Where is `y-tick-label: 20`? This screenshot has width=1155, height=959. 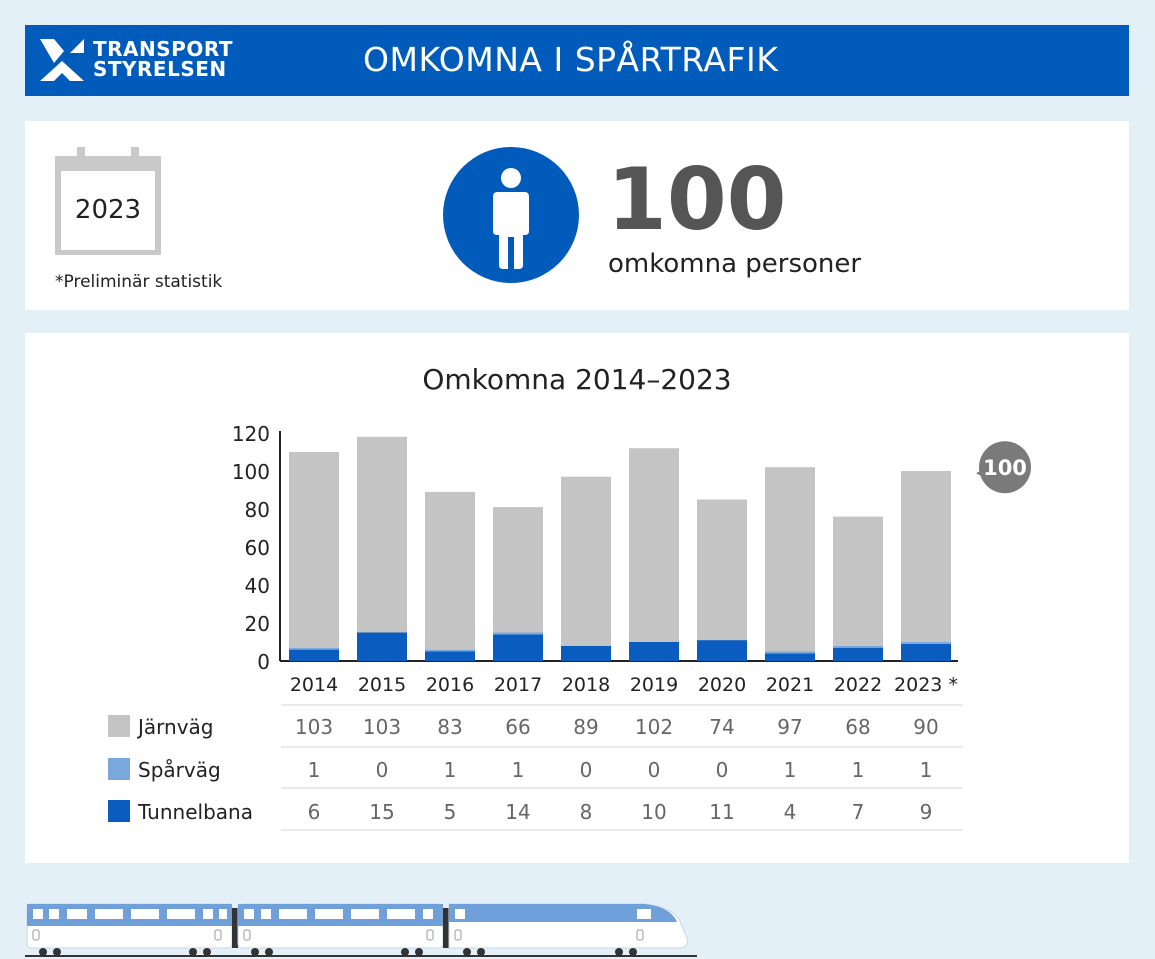 y-tick-label: 20 is located at coordinates (257, 624).